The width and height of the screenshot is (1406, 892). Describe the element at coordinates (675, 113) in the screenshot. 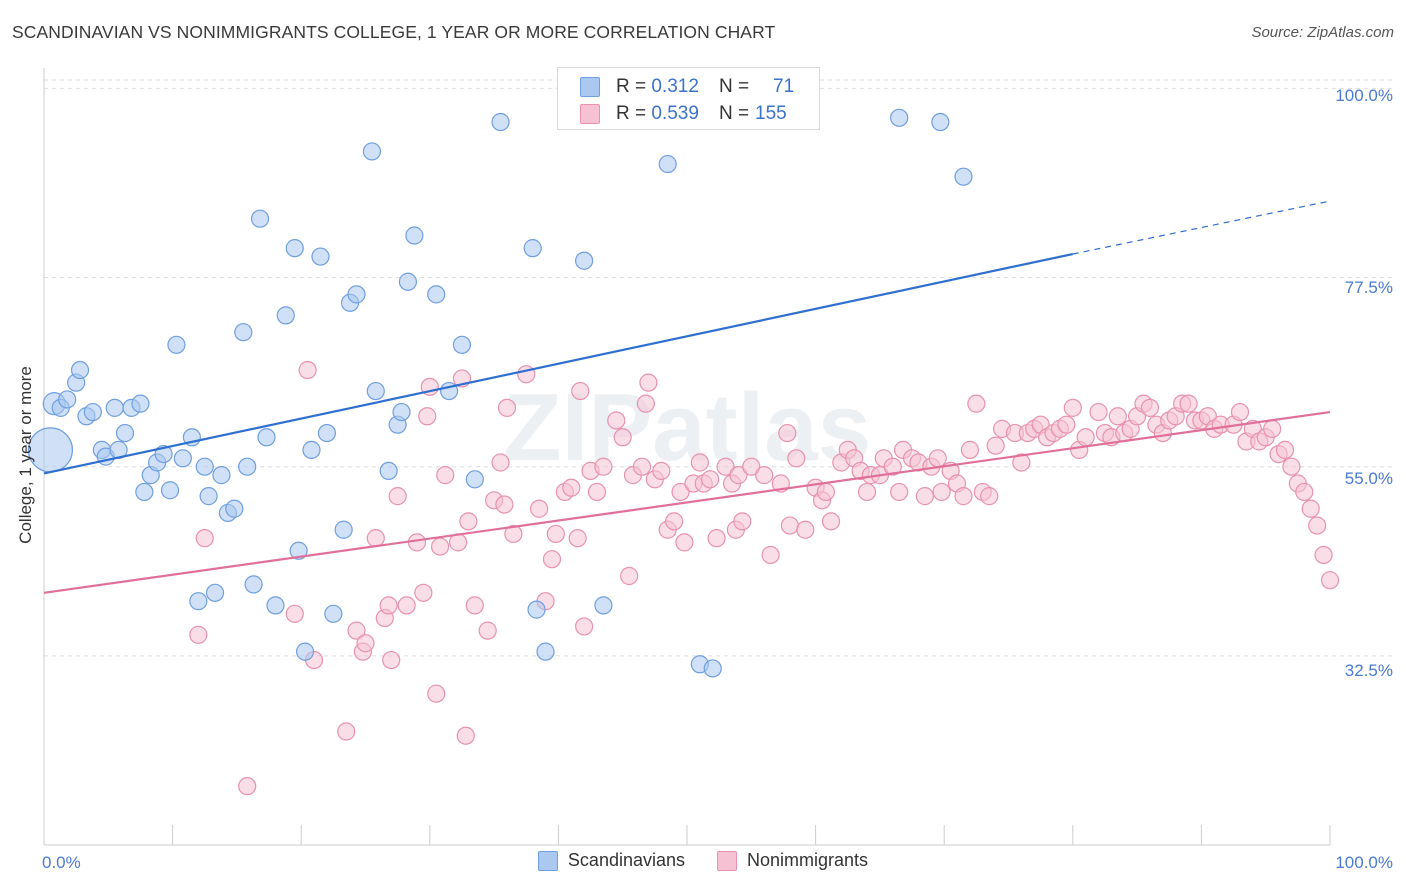

I see `r-value: 0.539` at that location.